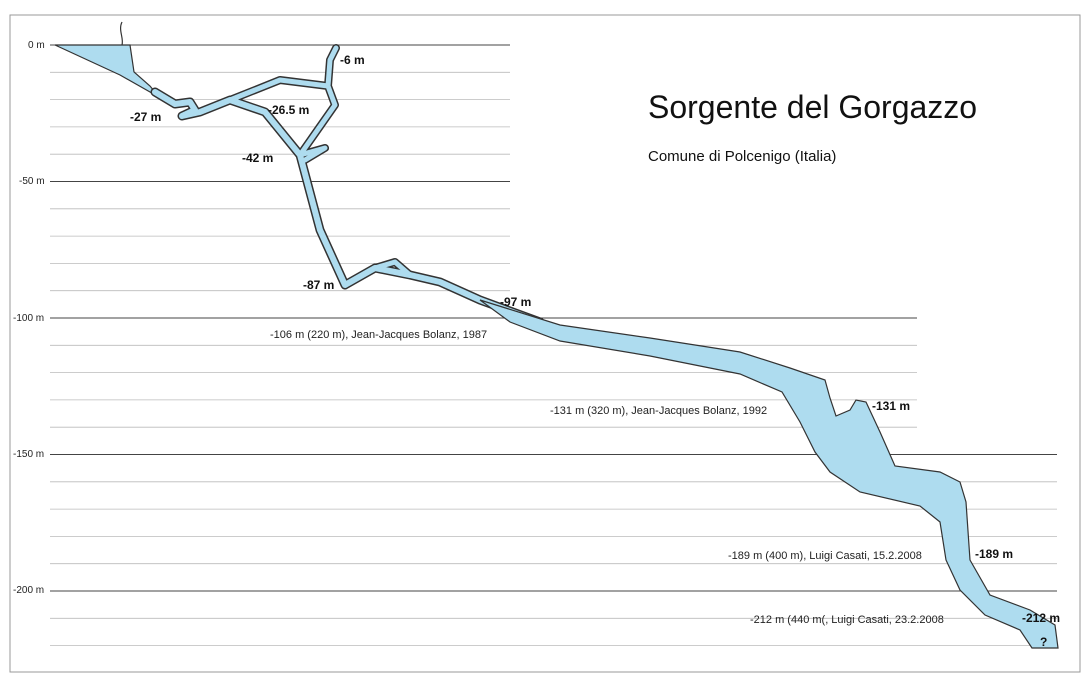 The image size is (1090, 683). Describe the element at coordinates (994, 554) in the screenshot. I see `depth-label: -189 m` at that location.